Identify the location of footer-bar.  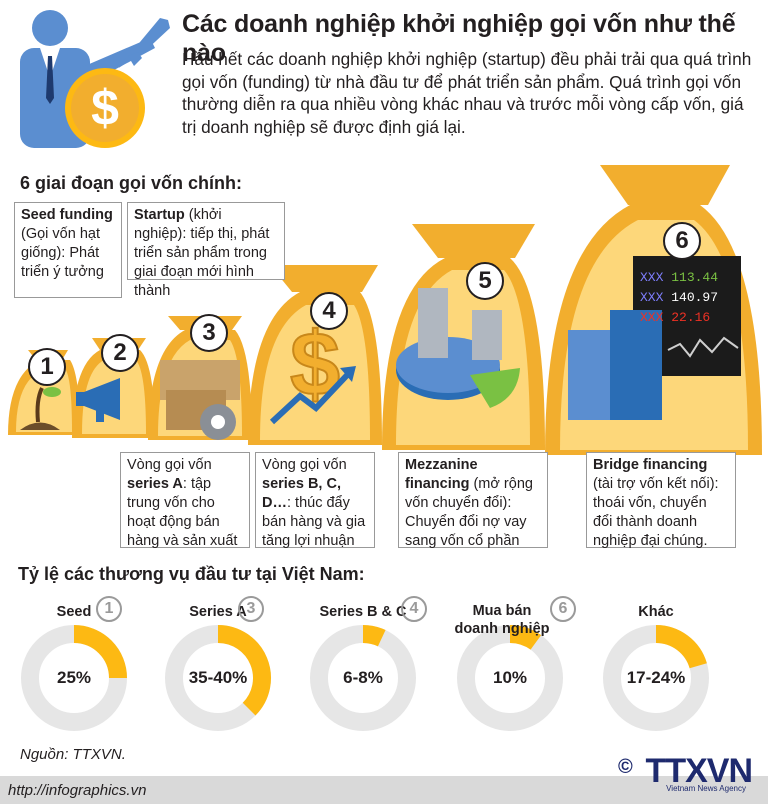
(384, 790).